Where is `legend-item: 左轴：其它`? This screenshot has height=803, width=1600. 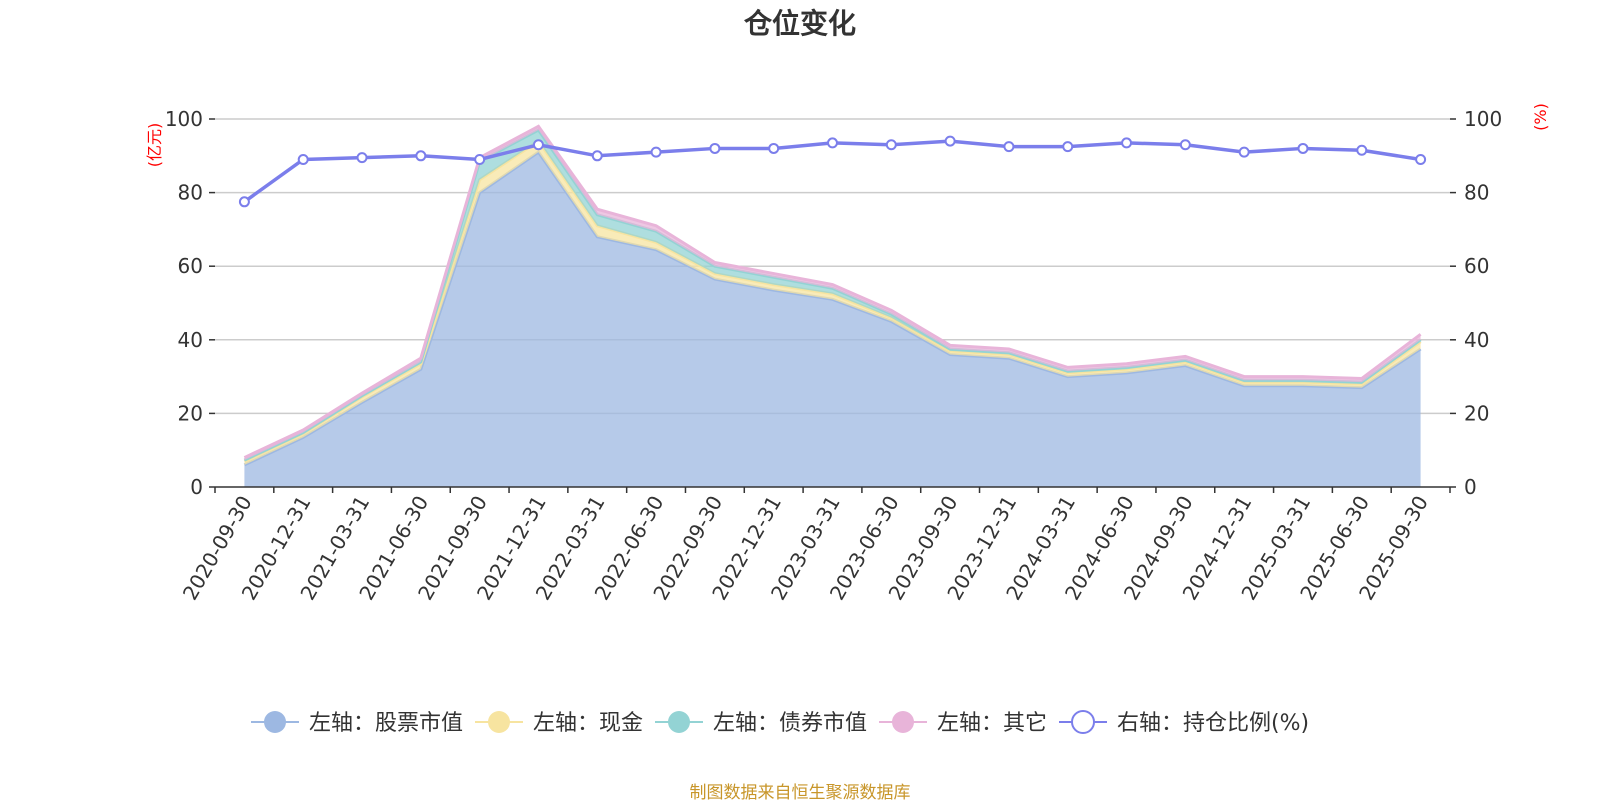 legend-item: 左轴：其它 is located at coordinates (963, 723).